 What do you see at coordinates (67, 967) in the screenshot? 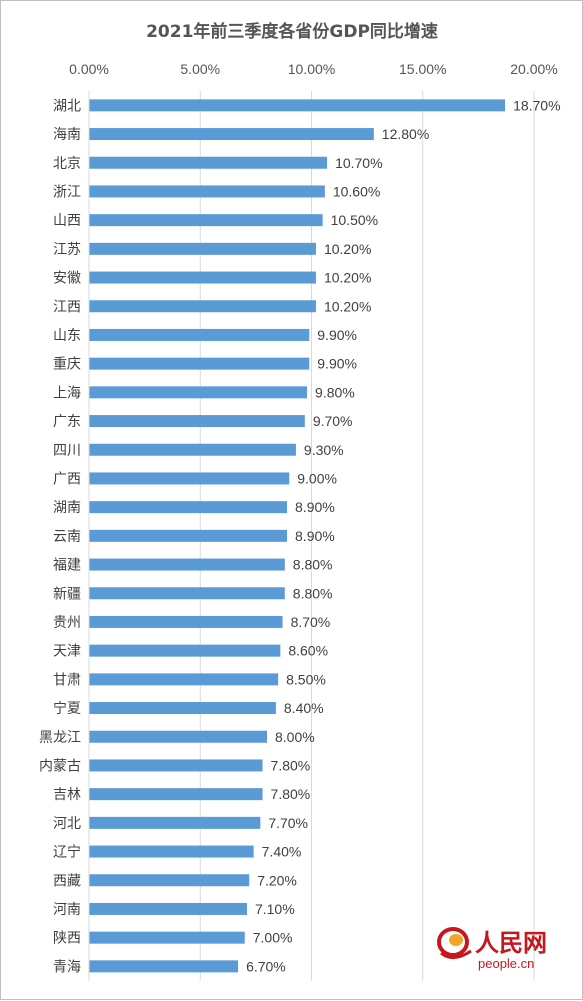
I see `category-label: 青海` at bounding box center [67, 967].